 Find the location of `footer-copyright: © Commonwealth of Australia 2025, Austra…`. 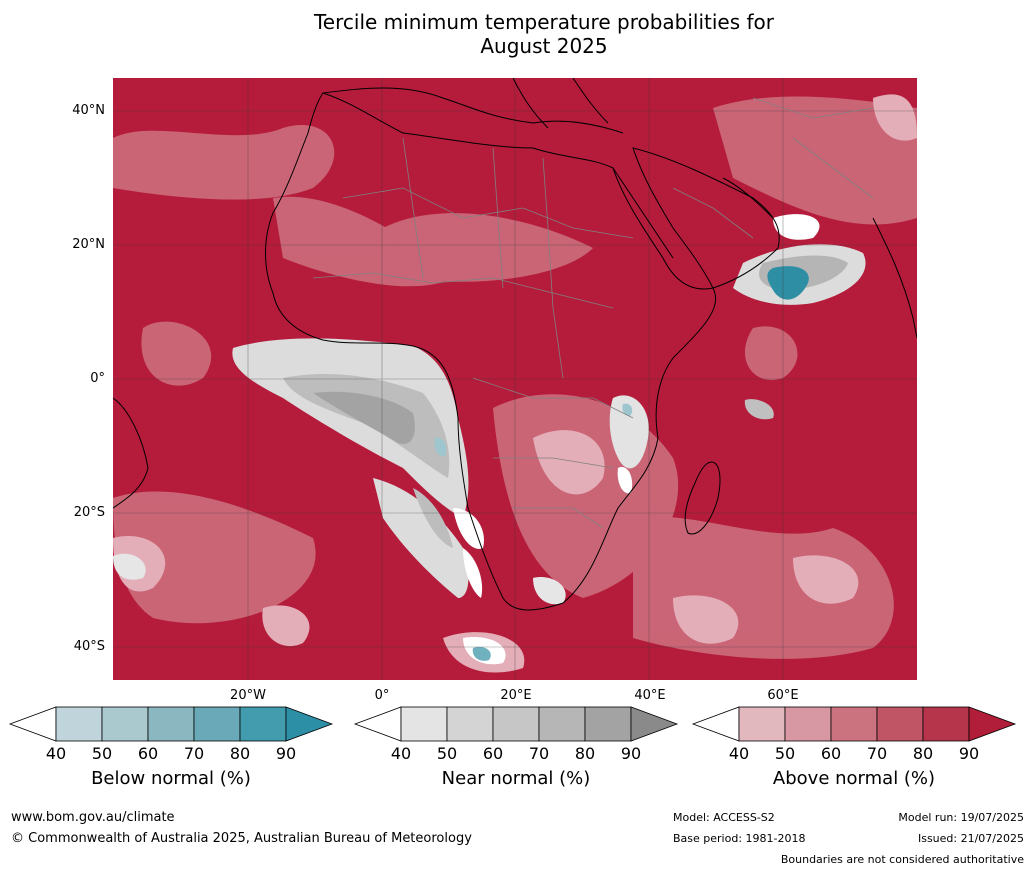

footer-copyright: © Commonwealth of Australia 2025, Austra… is located at coordinates (241, 838).